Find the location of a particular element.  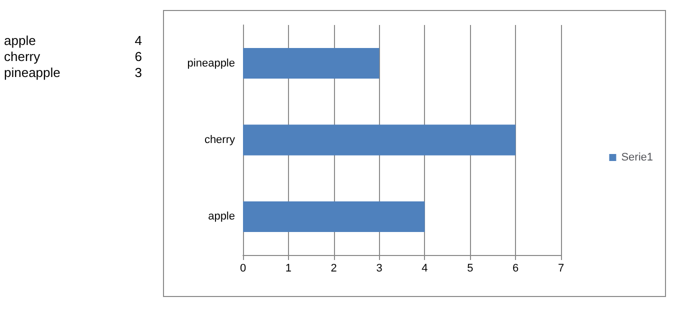

text: 4 is located at coordinates (138, 40).